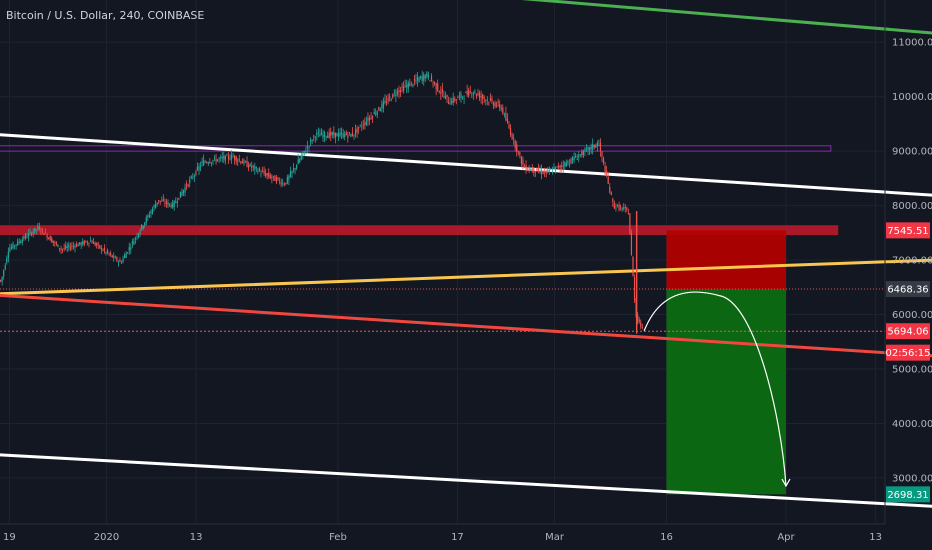  Describe the element at coordinates (419, 230) in the screenshot. I see `resistance-zone` at that location.